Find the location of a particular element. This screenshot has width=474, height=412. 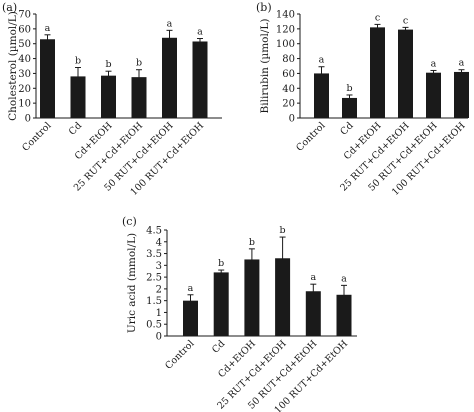

y-tick-label: 70 is located at coordinates (24, 15).